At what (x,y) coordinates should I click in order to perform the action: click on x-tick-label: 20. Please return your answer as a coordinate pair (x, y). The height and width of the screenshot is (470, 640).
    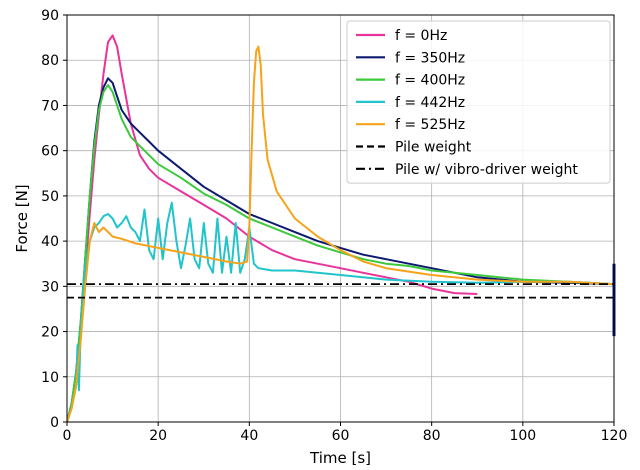
    Looking at the image, I should click on (158, 436).